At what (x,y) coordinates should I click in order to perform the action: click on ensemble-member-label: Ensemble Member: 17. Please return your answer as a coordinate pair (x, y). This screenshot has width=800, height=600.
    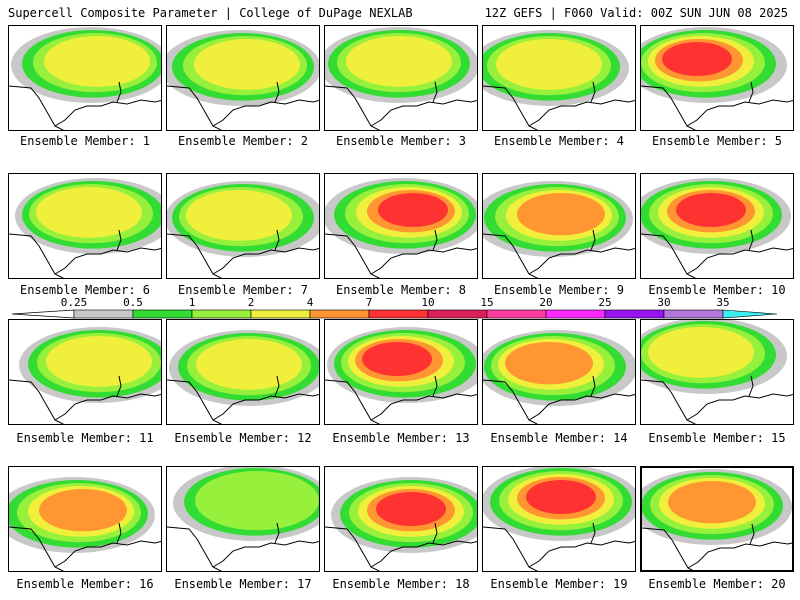
    Looking at the image, I should click on (243, 584).